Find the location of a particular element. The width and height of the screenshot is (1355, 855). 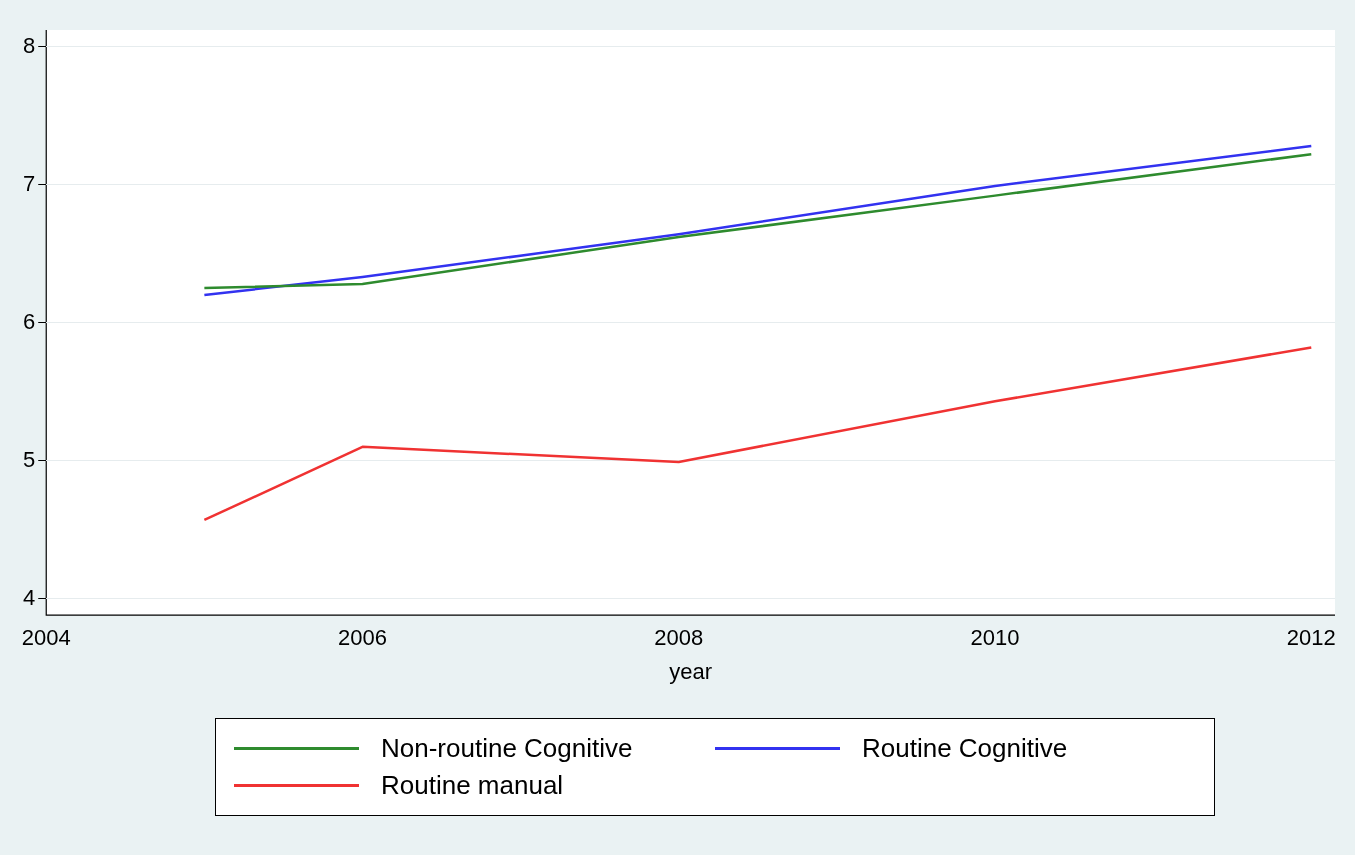

y-tick-label: 7 is located at coordinates (29, 183).